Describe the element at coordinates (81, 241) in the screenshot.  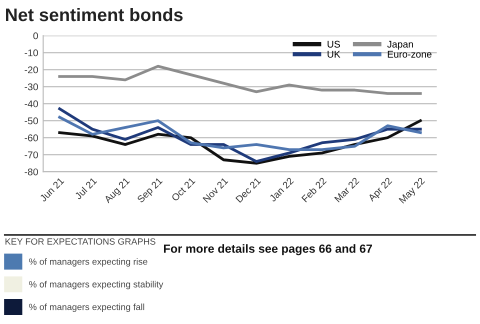
I see `text: KEY FOR EXPECTATIONS GRAPHS` at that location.